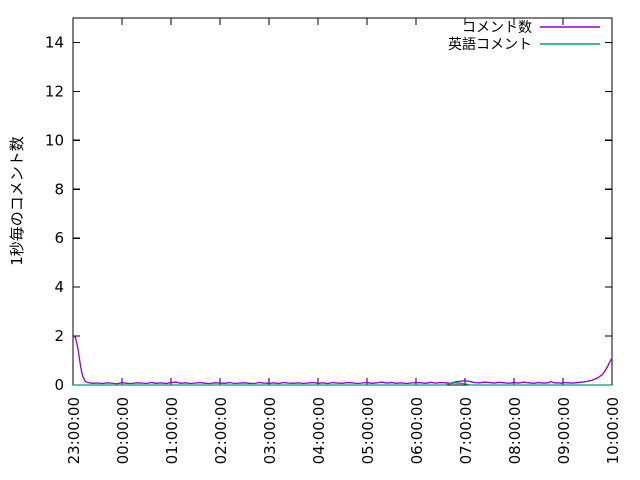 The height and width of the screenshot is (480, 640). What do you see at coordinates (490, 44) in the screenshot?
I see `legend-label-1: 英語コメント` at bounding box center [490, 44].